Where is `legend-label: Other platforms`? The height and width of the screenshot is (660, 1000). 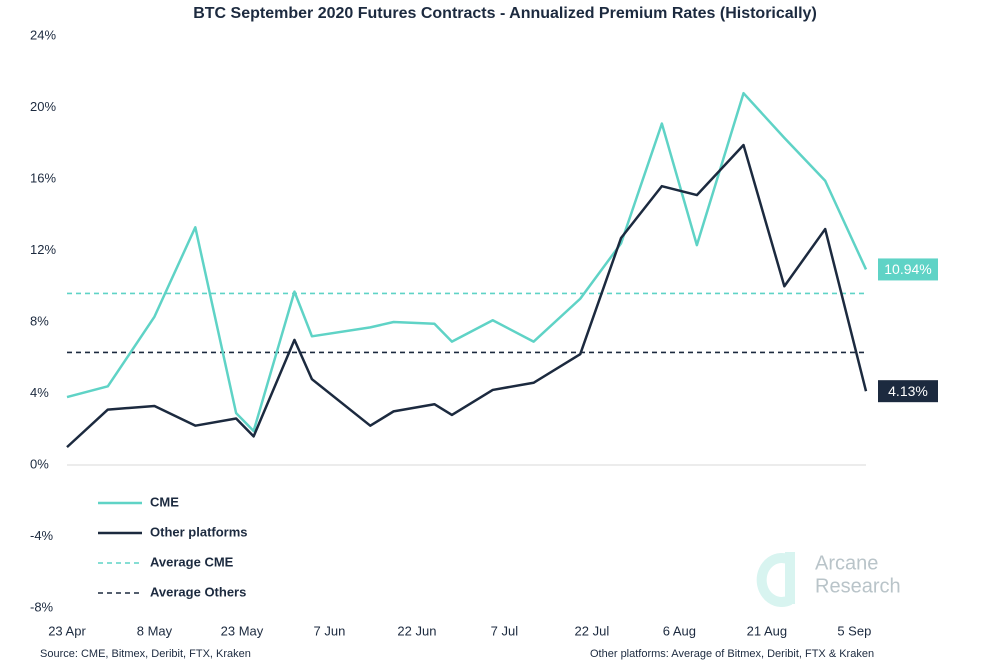
legend-label: Other platforms is located at coordinates (199, 531).